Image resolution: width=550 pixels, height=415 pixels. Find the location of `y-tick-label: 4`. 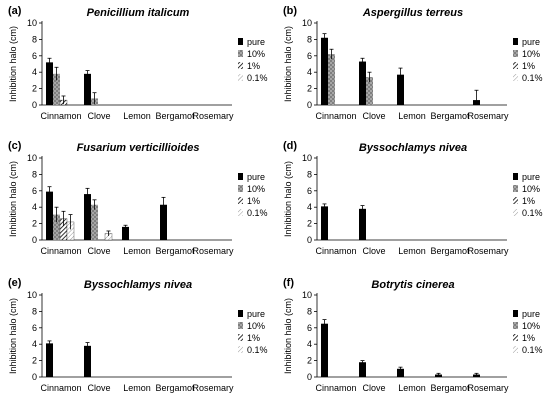

y-tick-label: 4 is located at coordinates (309, 207).